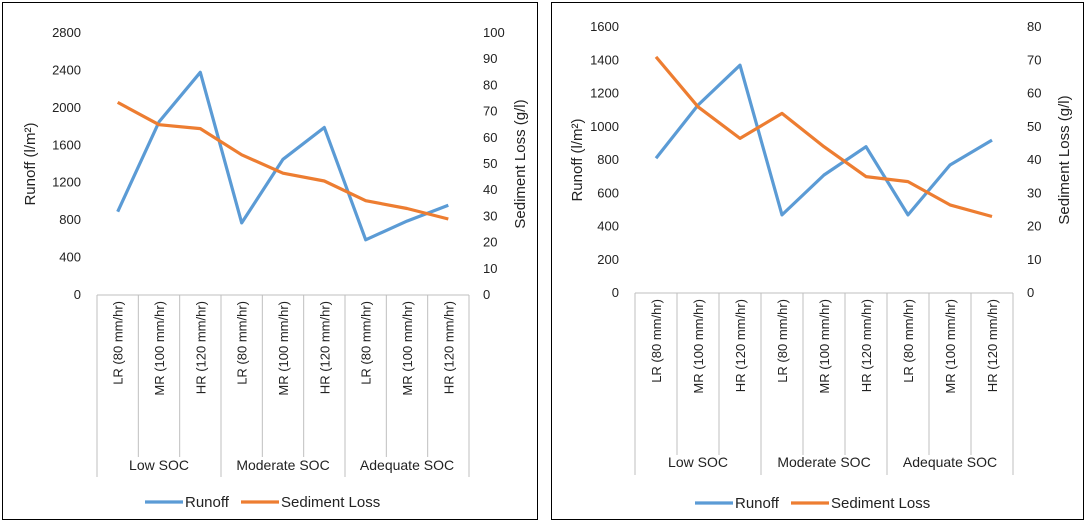 Image resolution: width=1086 pixels, height=522 pixels. What do you see at coordinates (66, 144) in the screenshot?
I see `left-y-tick-label: 1600` at bounding box center [66, 144].